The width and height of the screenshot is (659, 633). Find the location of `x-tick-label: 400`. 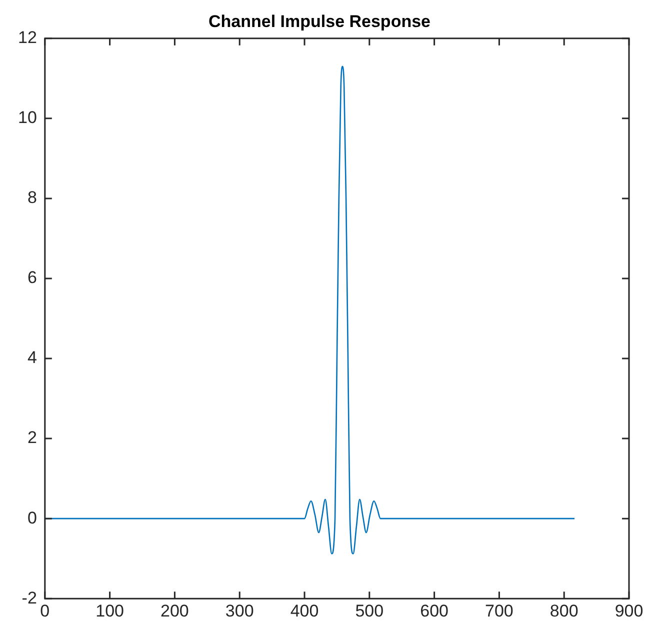

x-tick-label: 400 is located at coordinates (304, 610).